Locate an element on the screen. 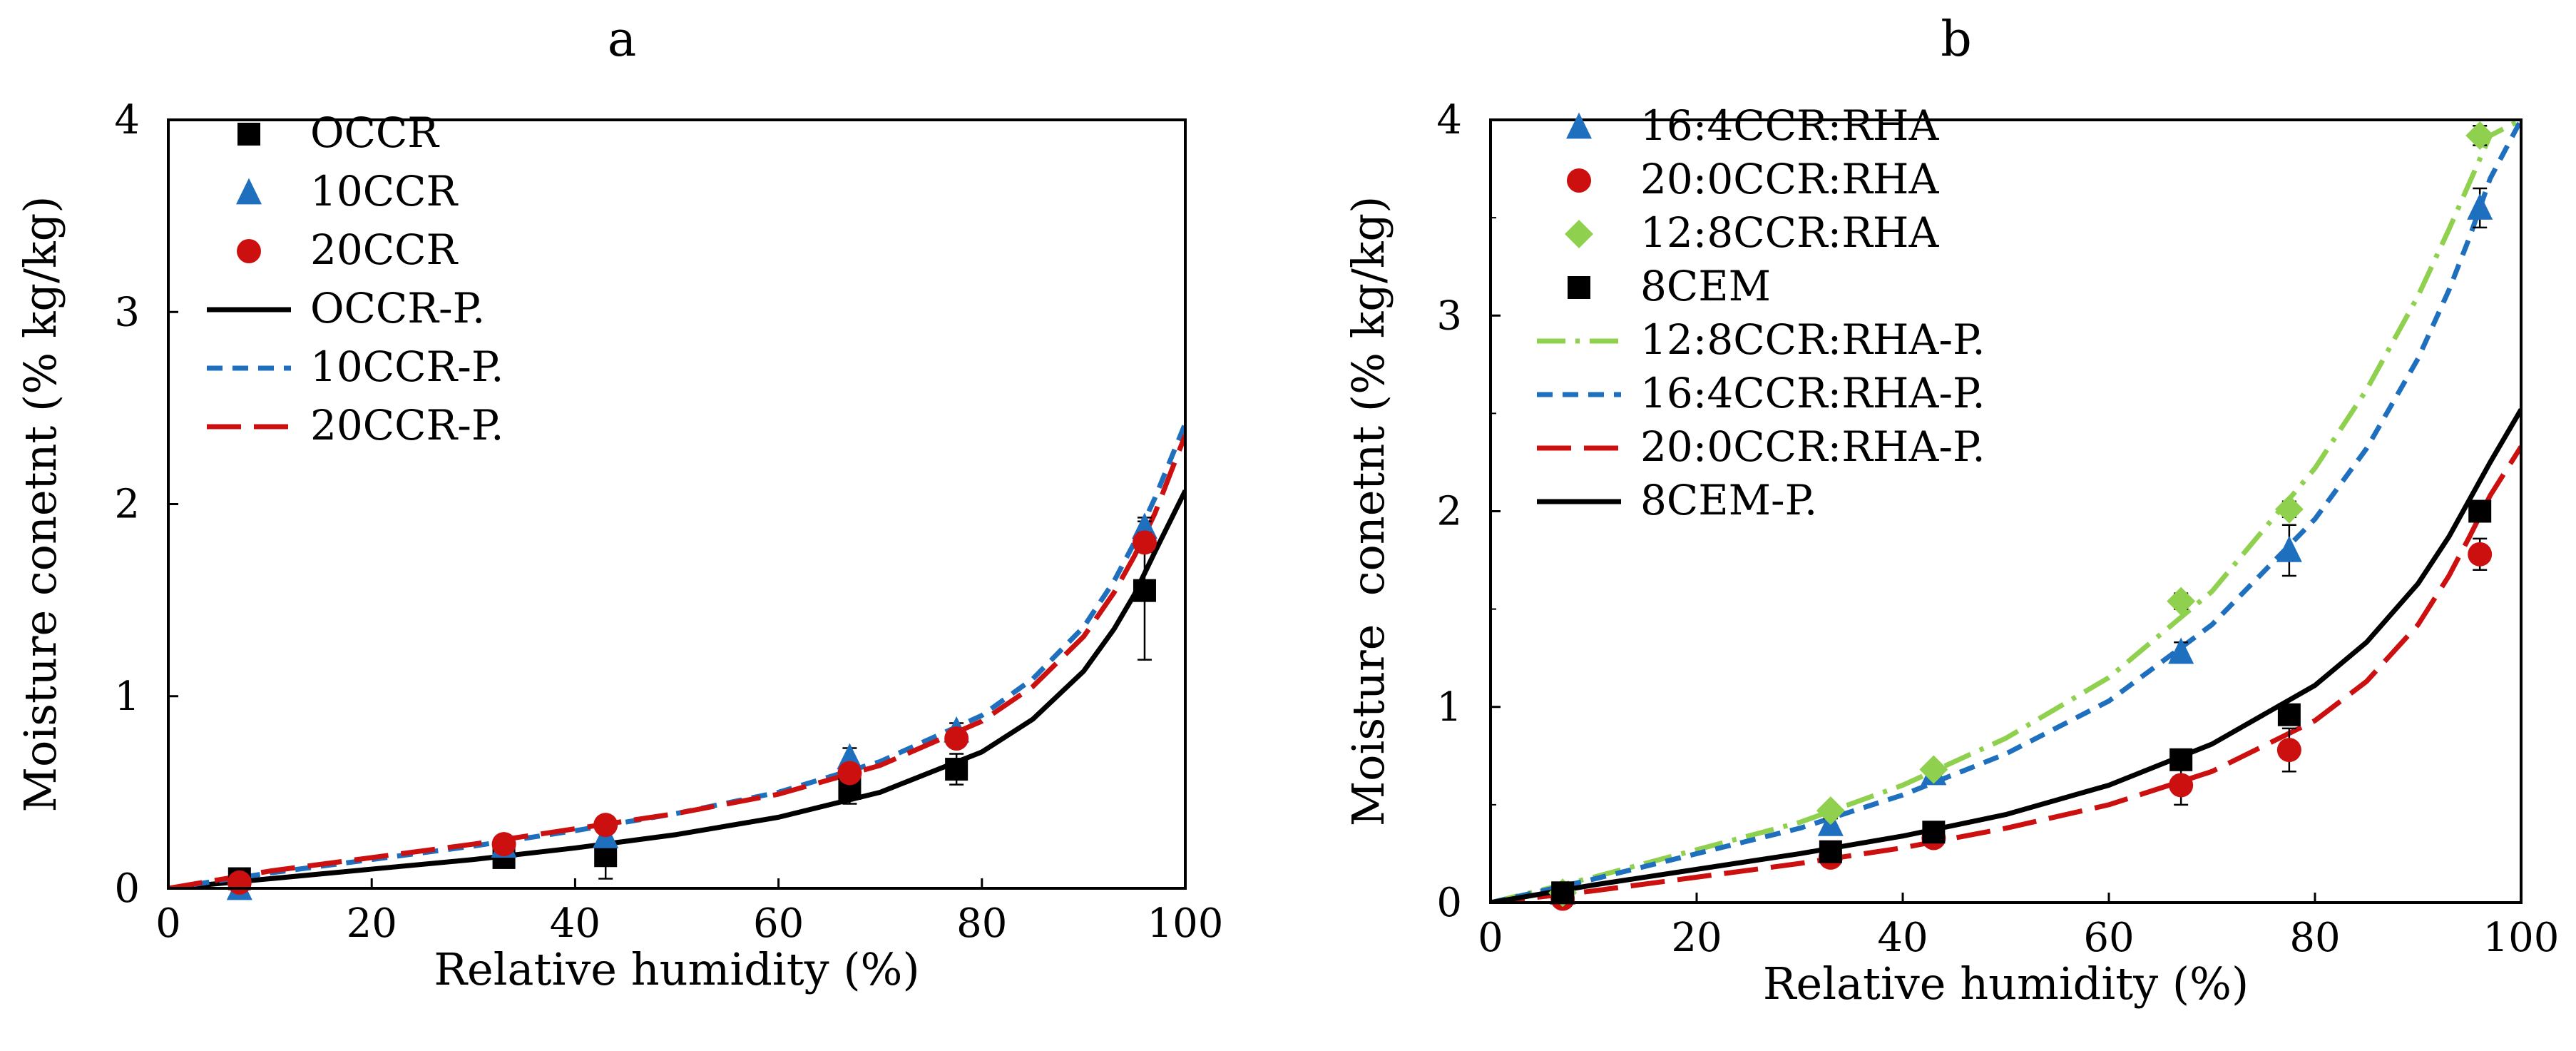 This screenshot has height=1051, width=2576. legend-label: 8CEM-P. is located at coordinates (1728, 500).